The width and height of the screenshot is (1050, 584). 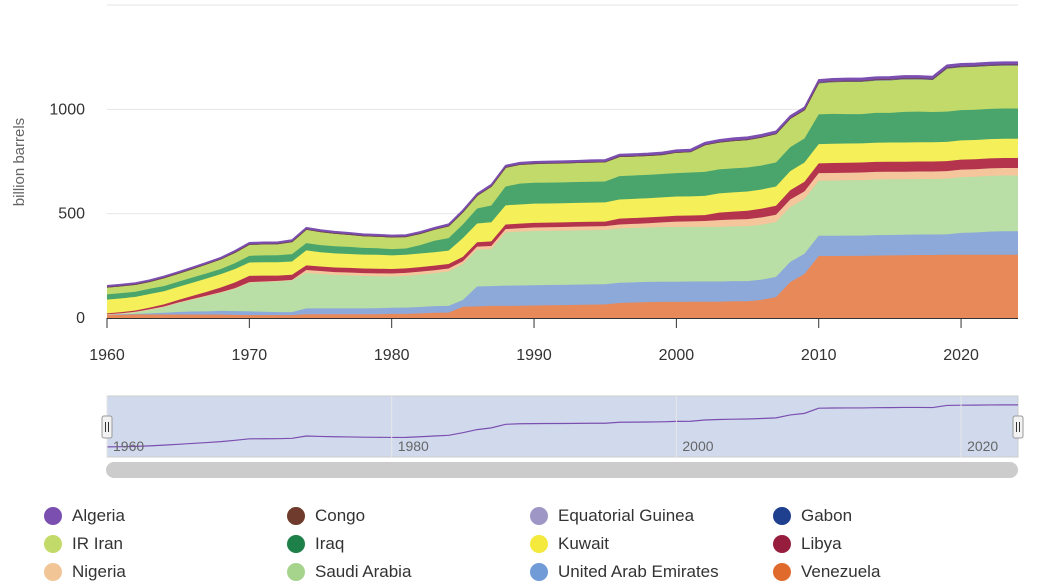 What do you see at coordinates (821, 543) in the screenshot?
I see `legend-label: Libya` at bounding box center [821, 543].